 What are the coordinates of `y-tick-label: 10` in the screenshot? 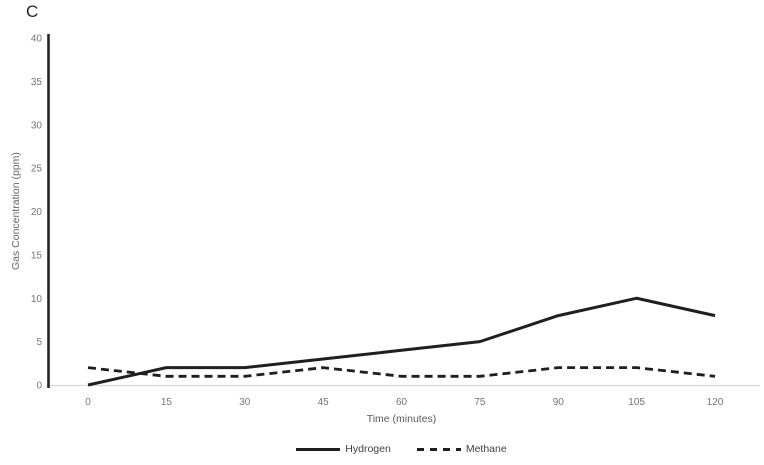 It's located at (37, 299).